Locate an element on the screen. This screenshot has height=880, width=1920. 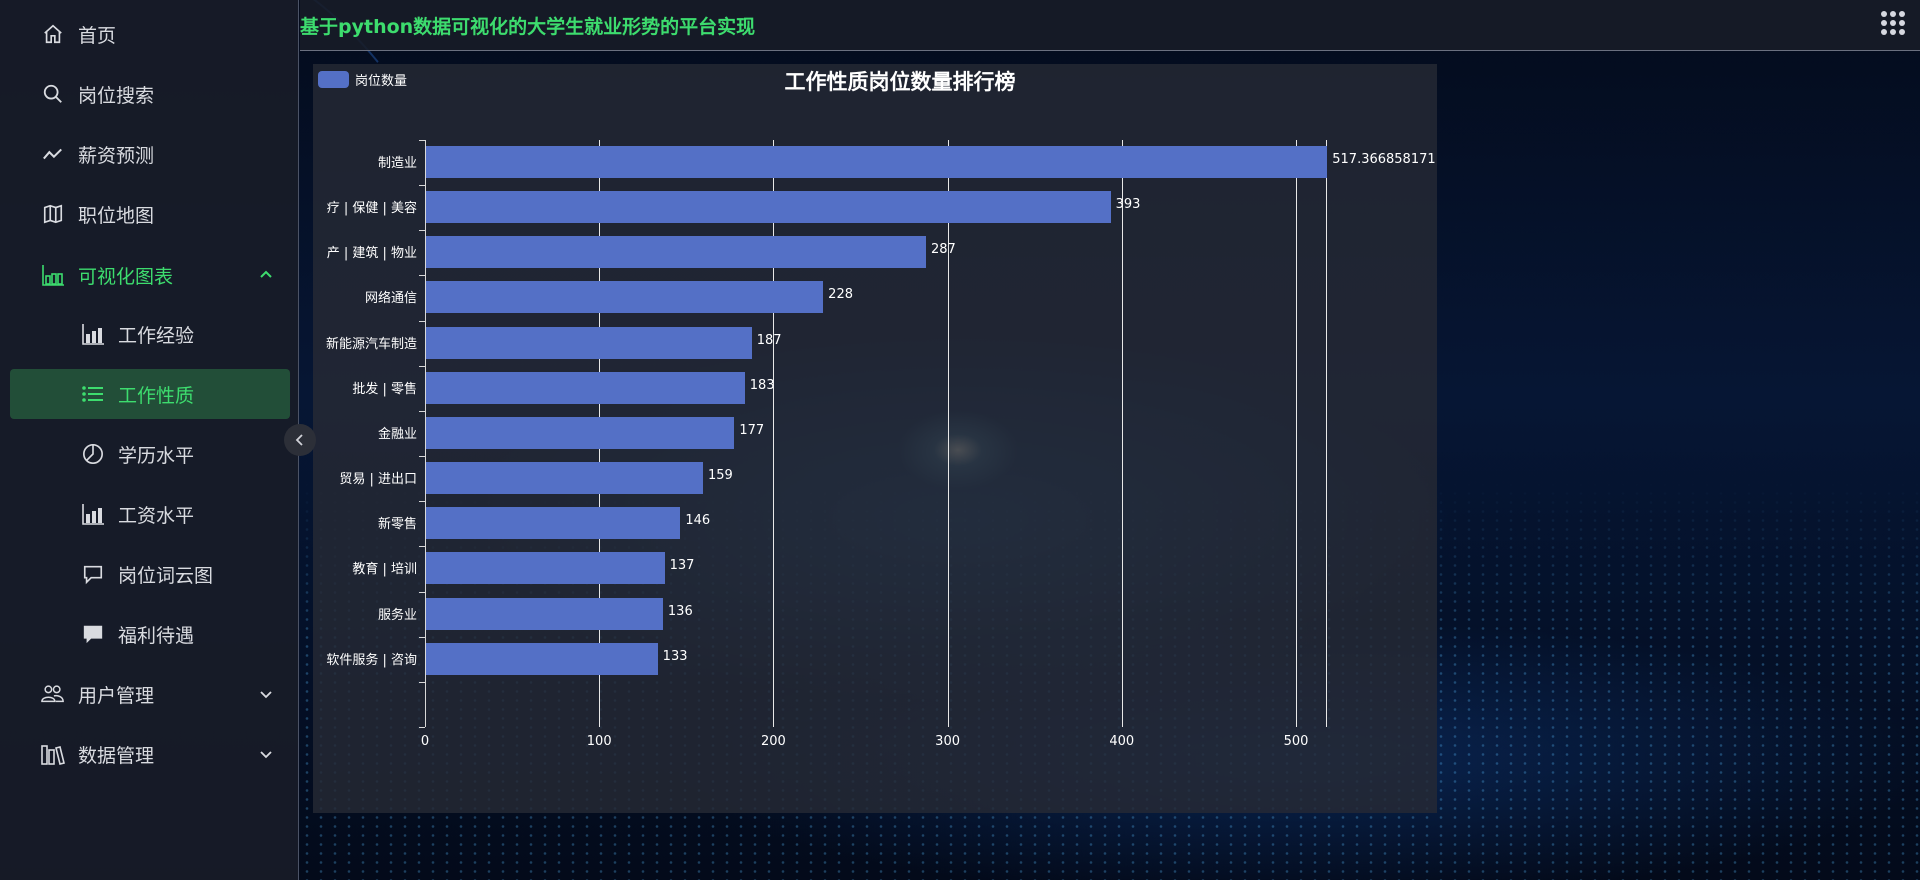
sidebar-item-salary-forecast: 薪资预测 is located at coordinates (149, 154).